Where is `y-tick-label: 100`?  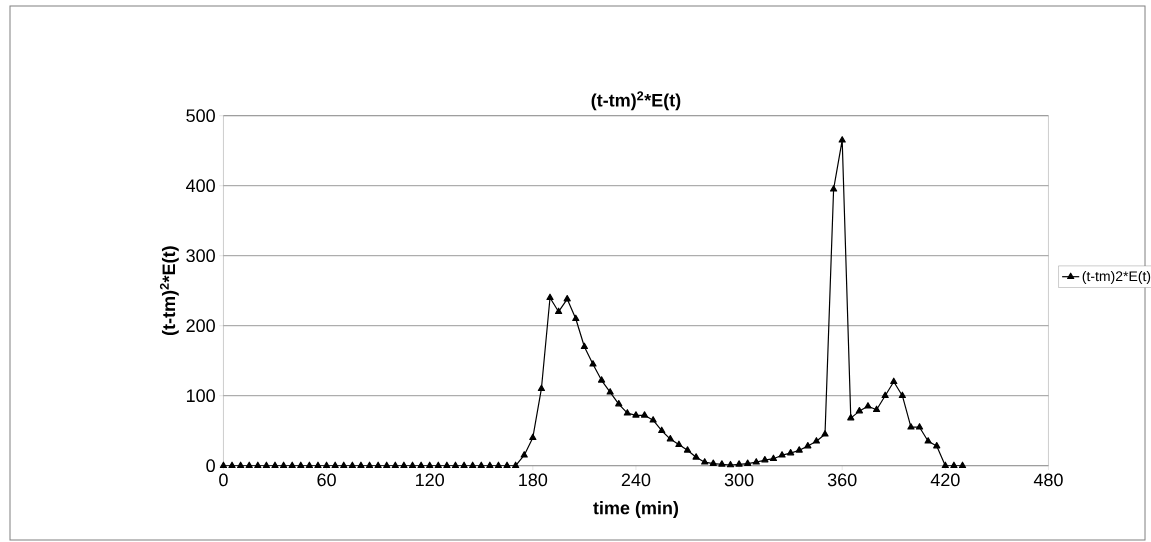 y-tick-label: 100 is located at coordinates (200, 396).